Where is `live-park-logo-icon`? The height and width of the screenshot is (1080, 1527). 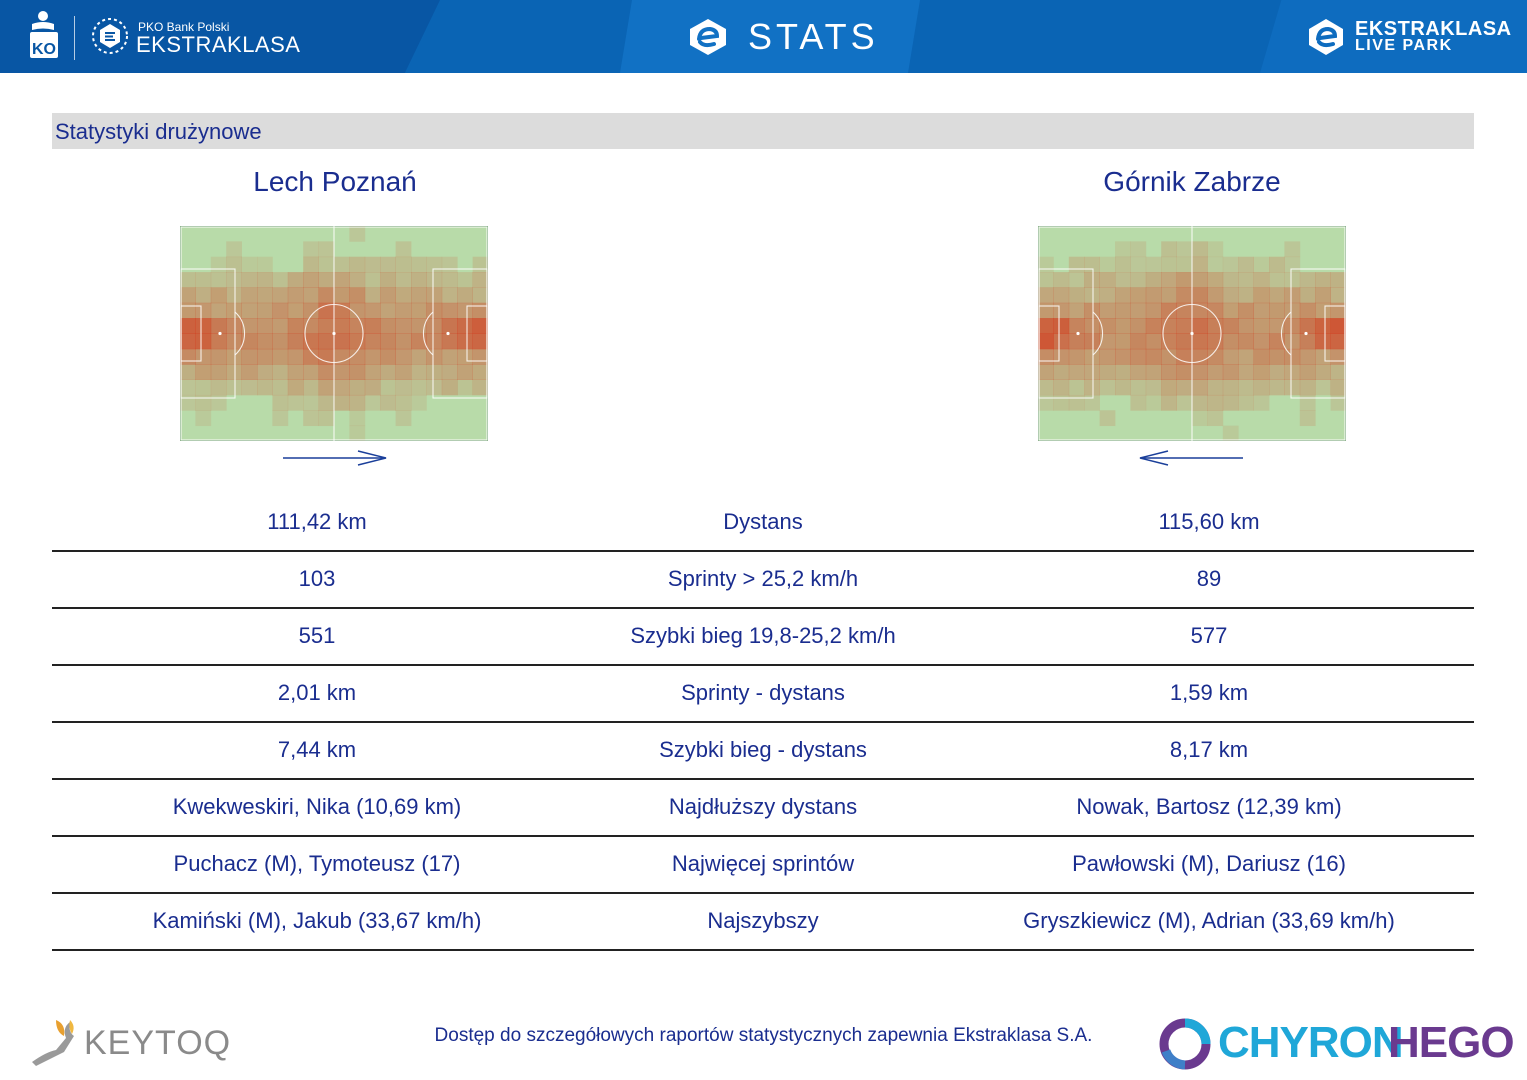
live-park-logo-icon is located at coordinates (1326, 37).